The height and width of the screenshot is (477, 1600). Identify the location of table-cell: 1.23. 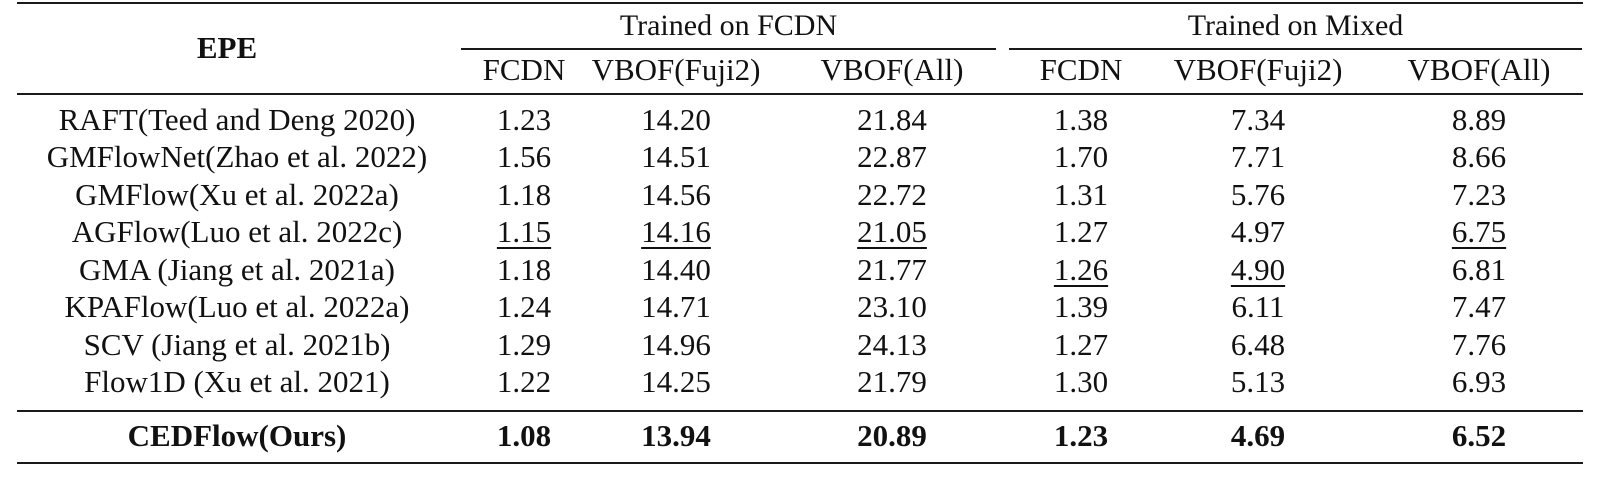
(524, 119).